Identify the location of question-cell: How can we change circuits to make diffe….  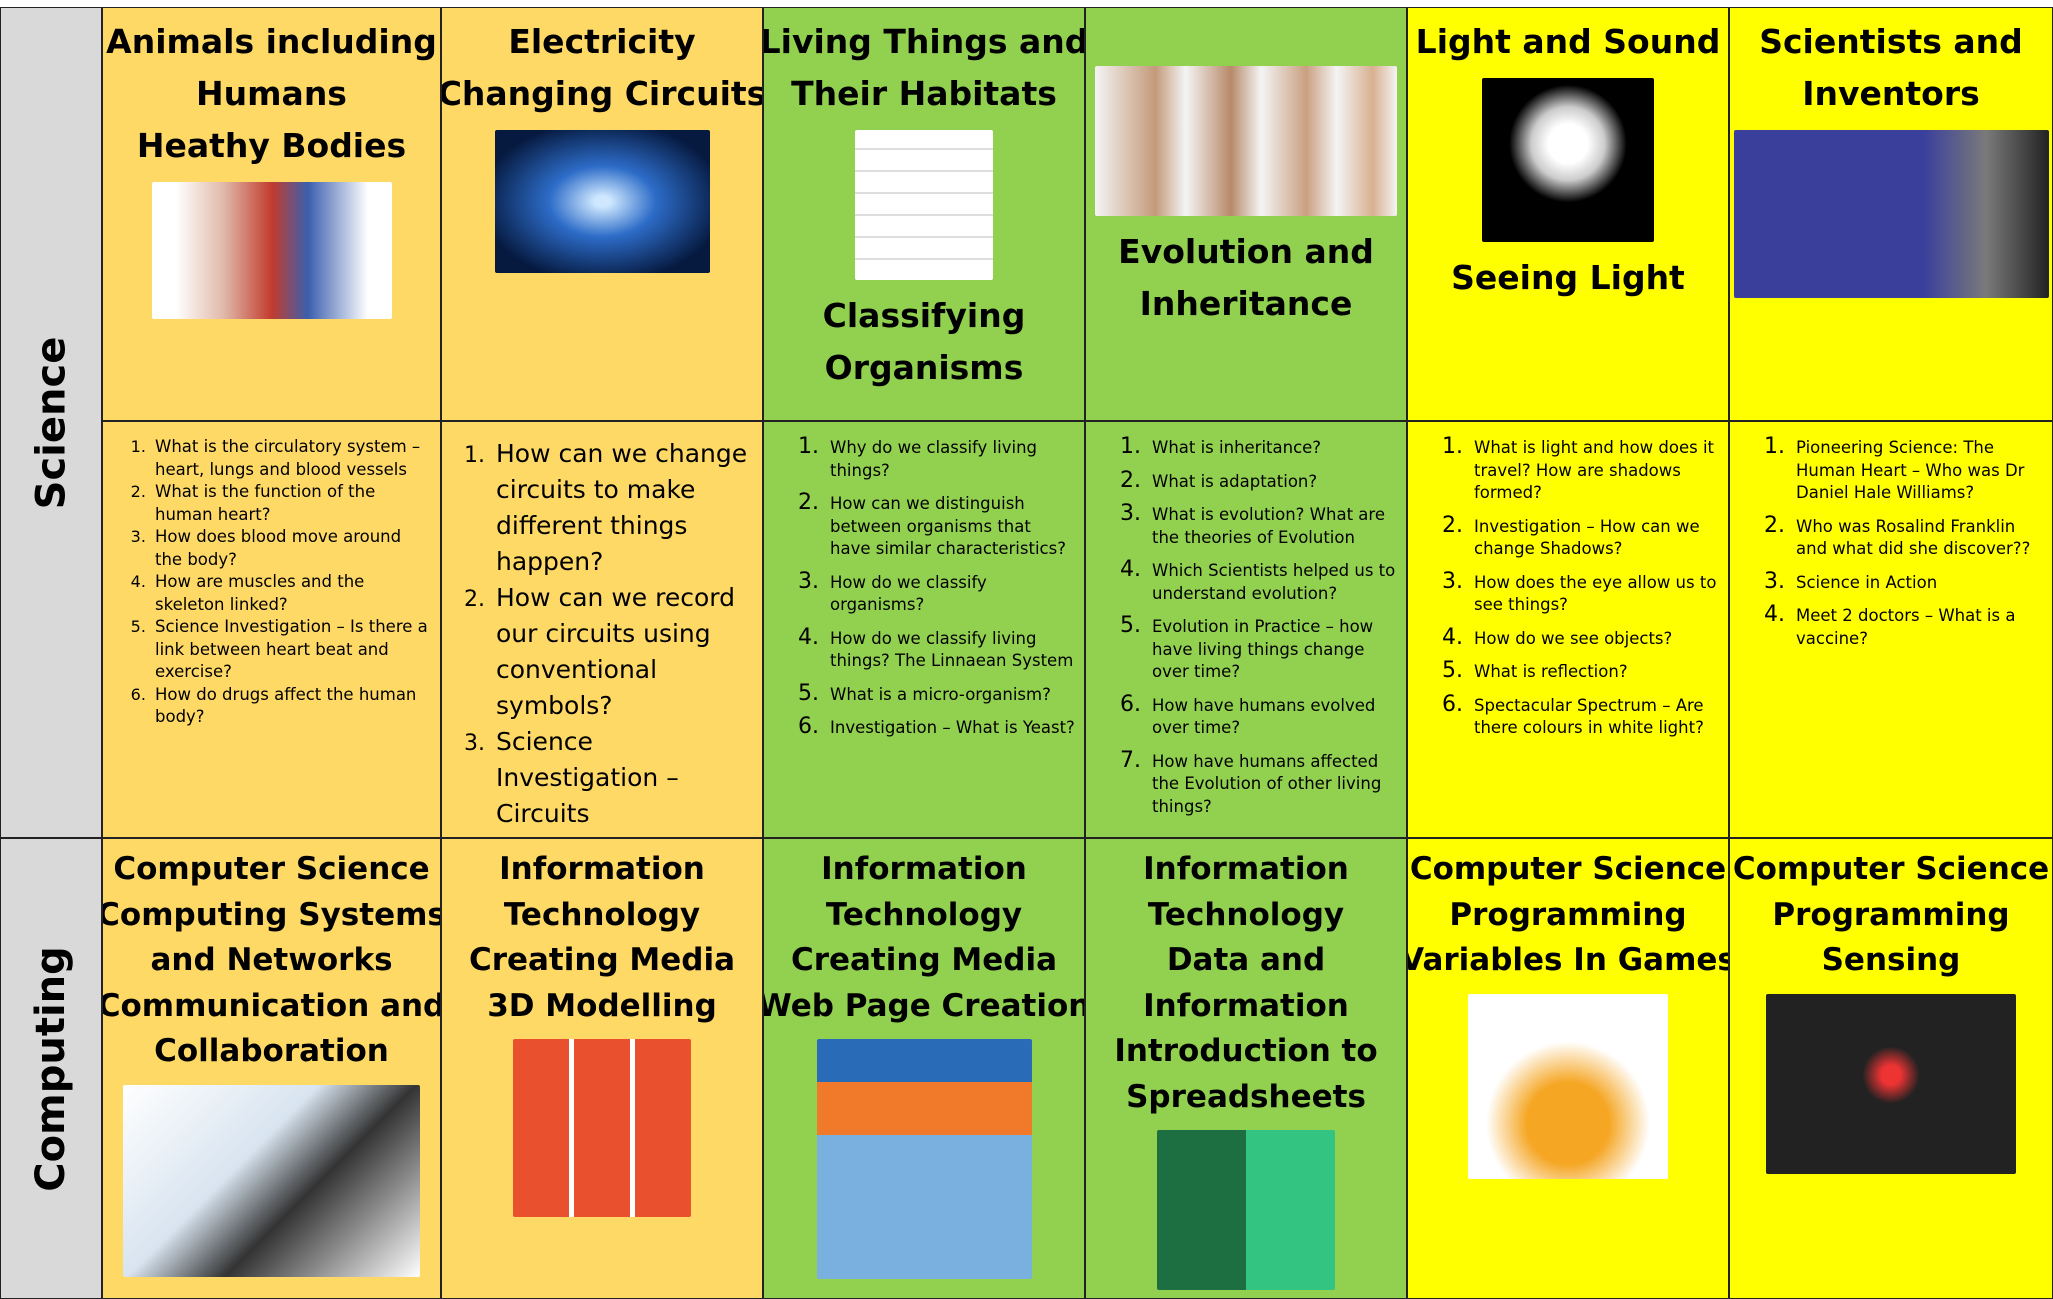
(602, 629).